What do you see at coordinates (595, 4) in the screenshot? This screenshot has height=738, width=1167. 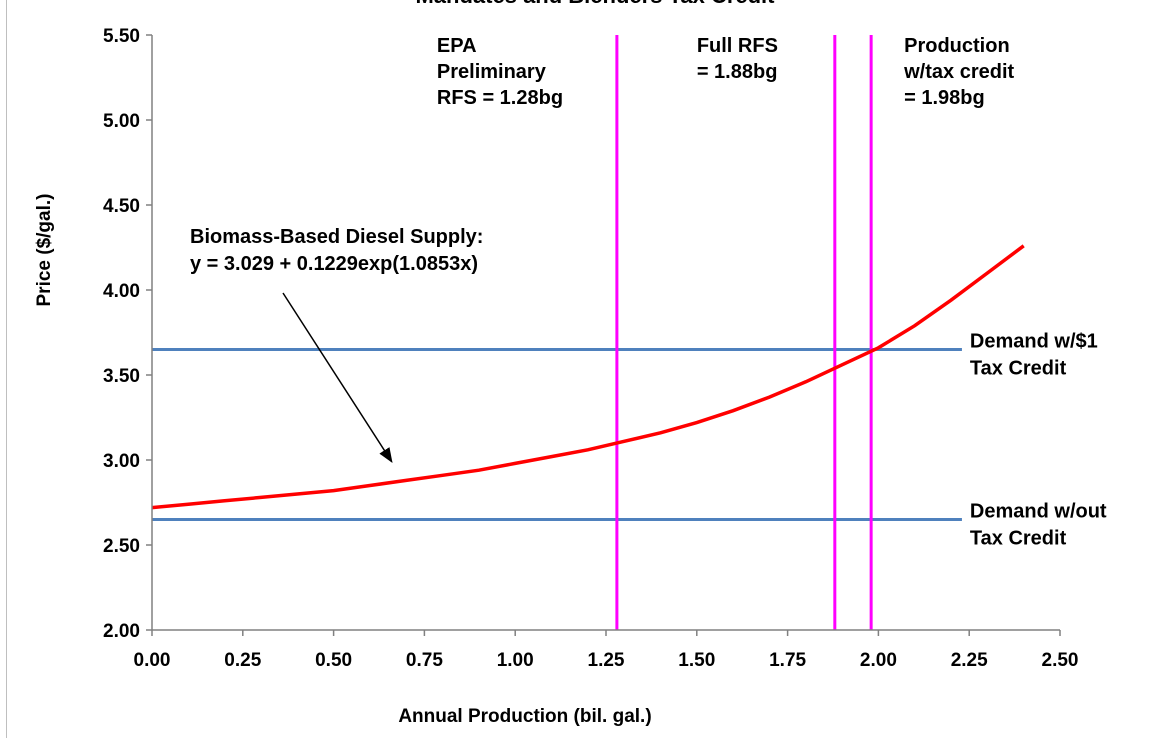 I see `chart-title: Mandates and Blenders Tax Credit` at bounding box center [595, 4].